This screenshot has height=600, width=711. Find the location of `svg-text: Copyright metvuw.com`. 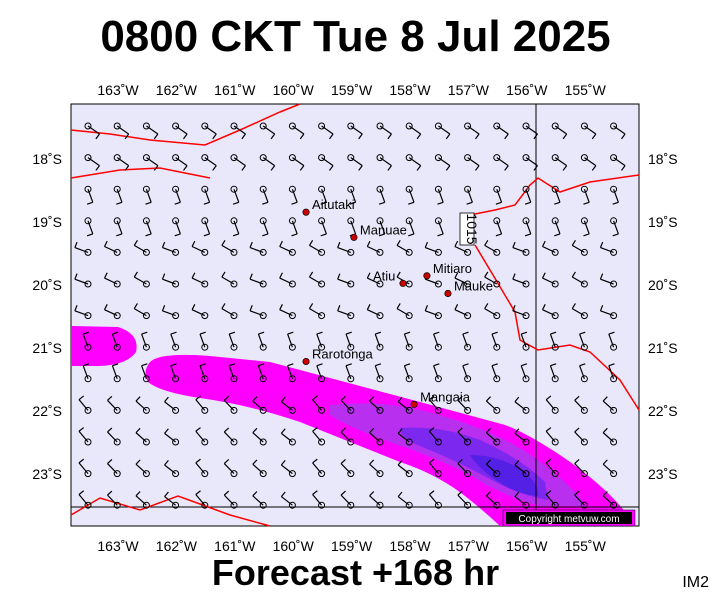

svg-text: Copyright metvuw.com is located at coordinates (568, 519).